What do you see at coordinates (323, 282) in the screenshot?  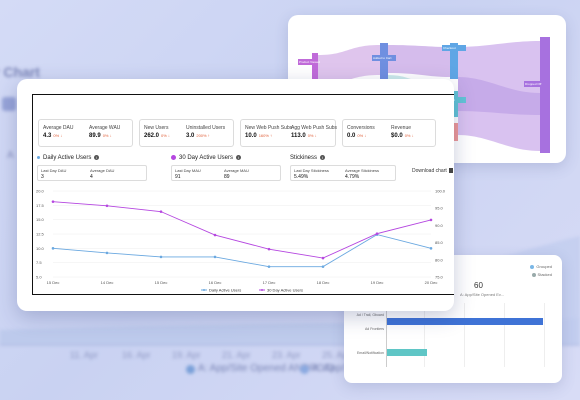 I see `x-tick-label: 18 Dec` at bounding box center [323, 282].